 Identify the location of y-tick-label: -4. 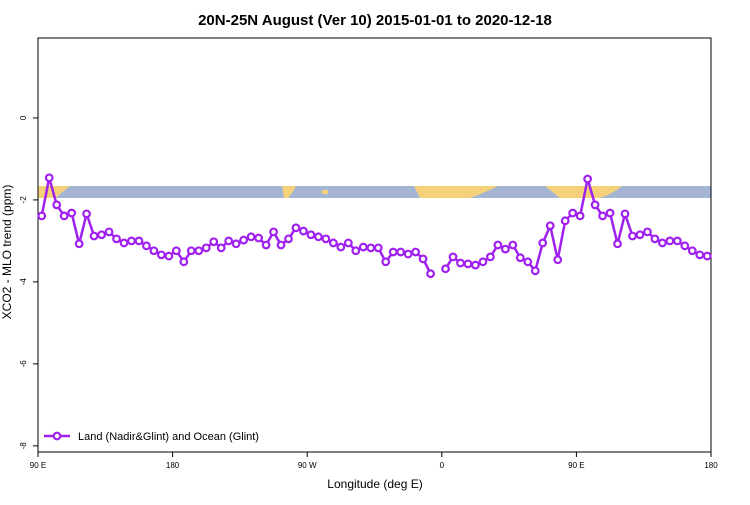
(23, 282).